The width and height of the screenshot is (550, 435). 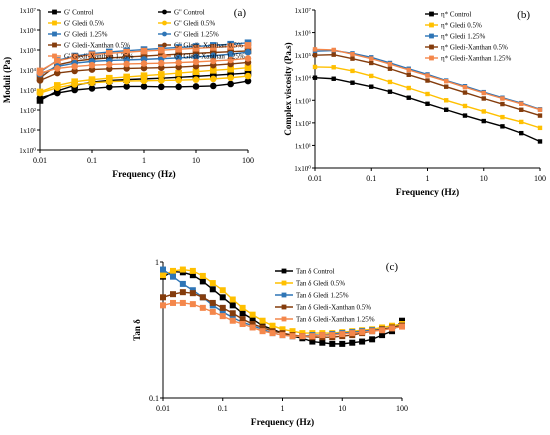 What do you see at coordinates (333, 308) in the screenshot?
I see `legend-label: Tan δ Gledi-Xanthan 0.5%` at bounding box center [333, 308].